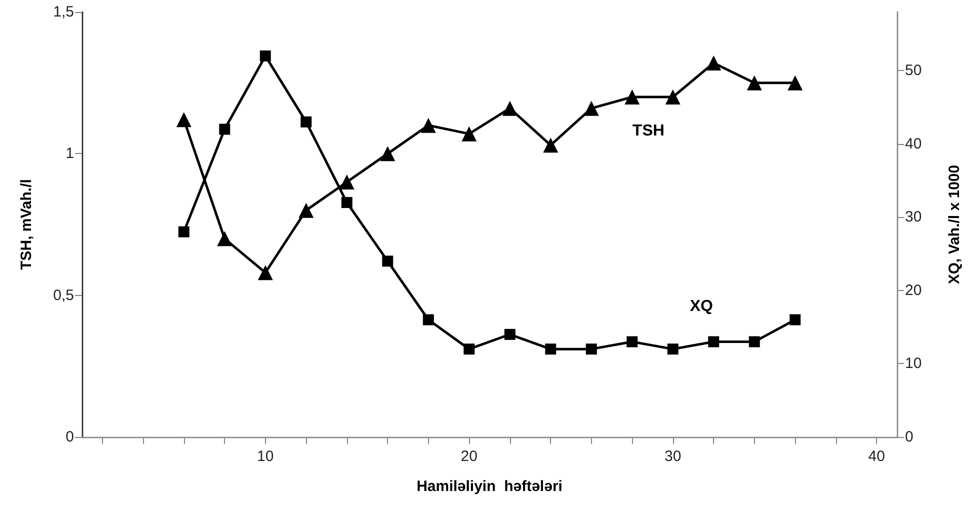 This screenshot has width=973, height=514. I want to click on y-tick-label: 1,5, so click(63, 12).